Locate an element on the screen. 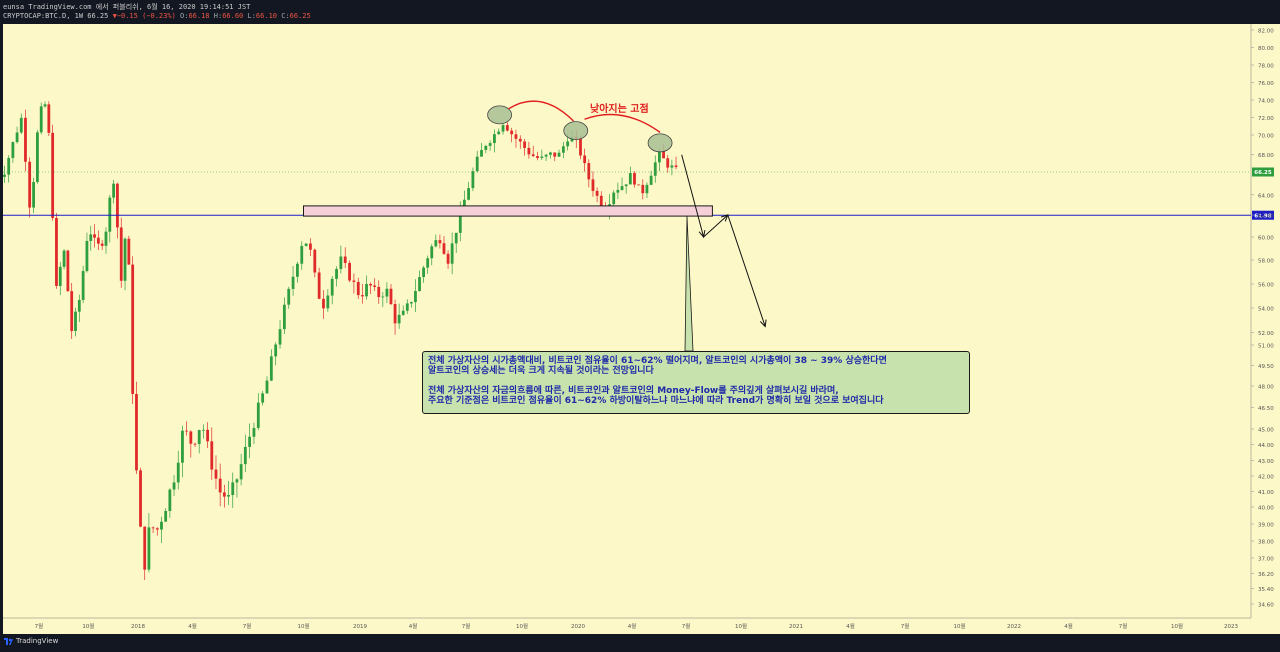  tradingview-logo-icon is located at coordinates (8, 641).